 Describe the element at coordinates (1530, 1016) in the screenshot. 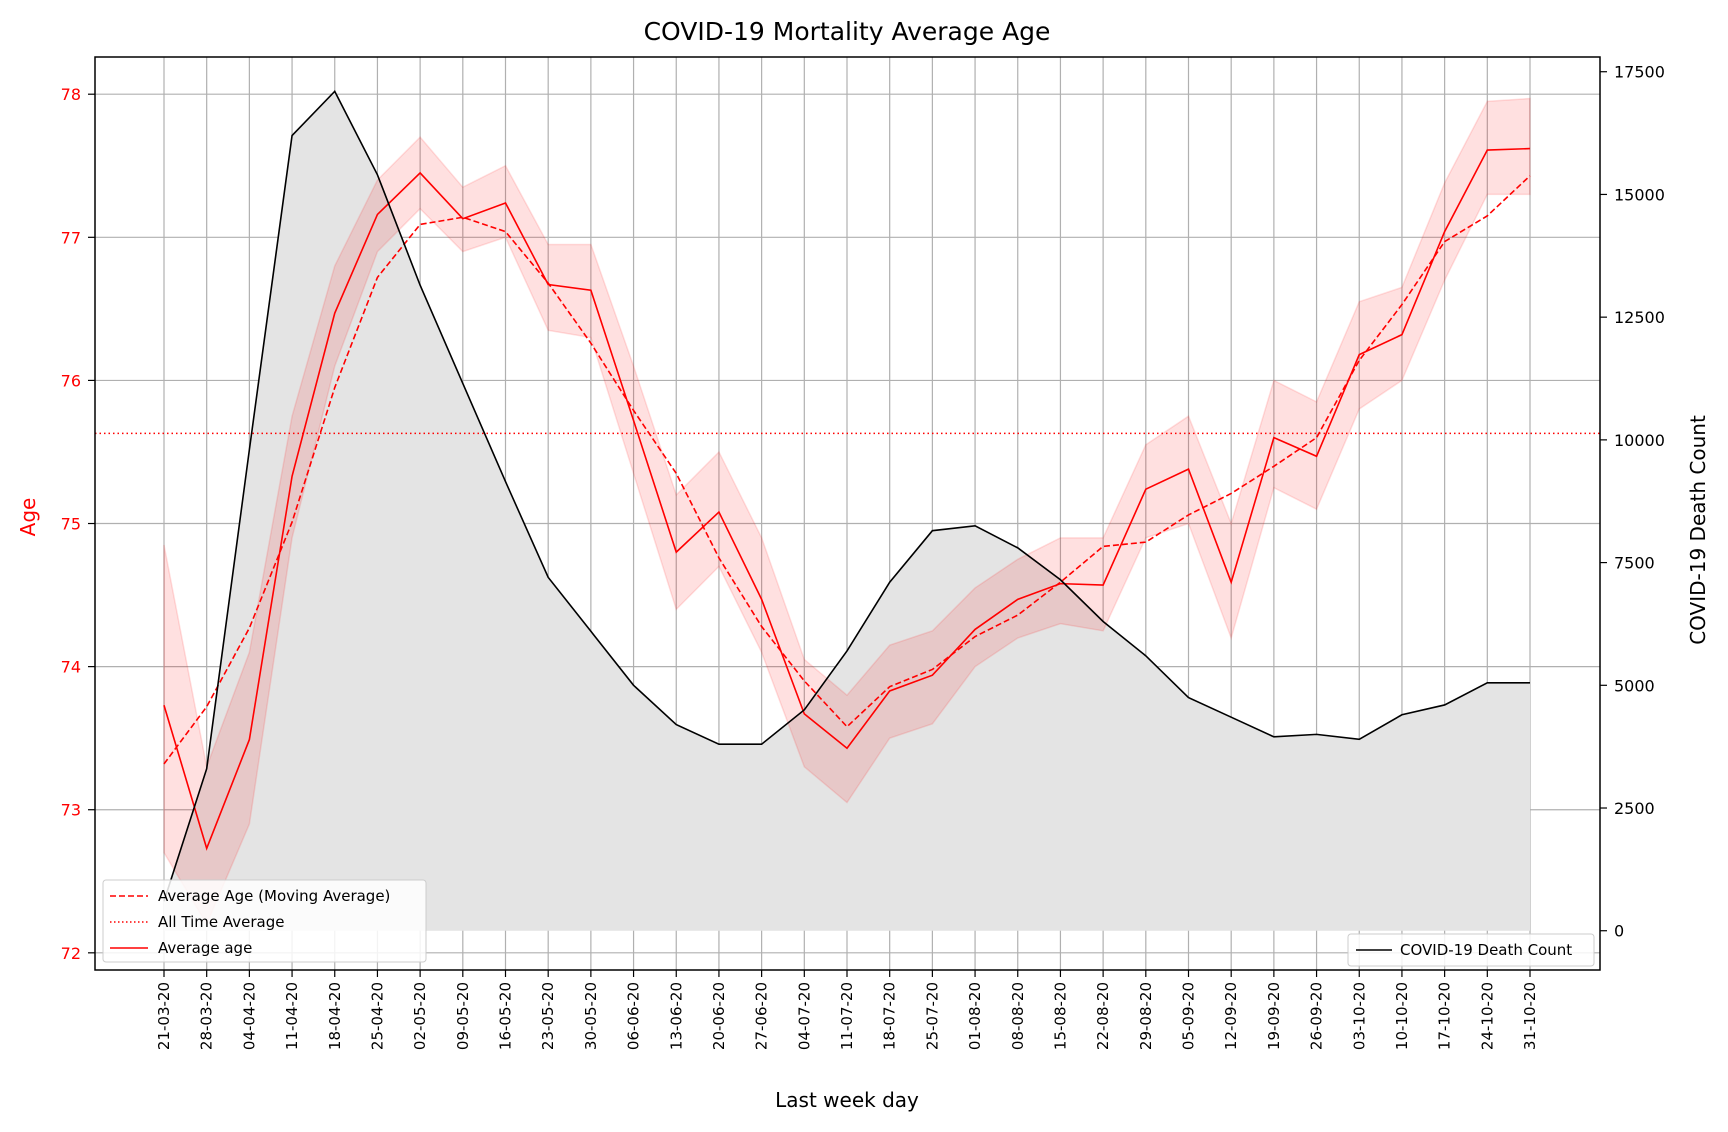

I see `x-tick-label: 31-10-20` at that location.